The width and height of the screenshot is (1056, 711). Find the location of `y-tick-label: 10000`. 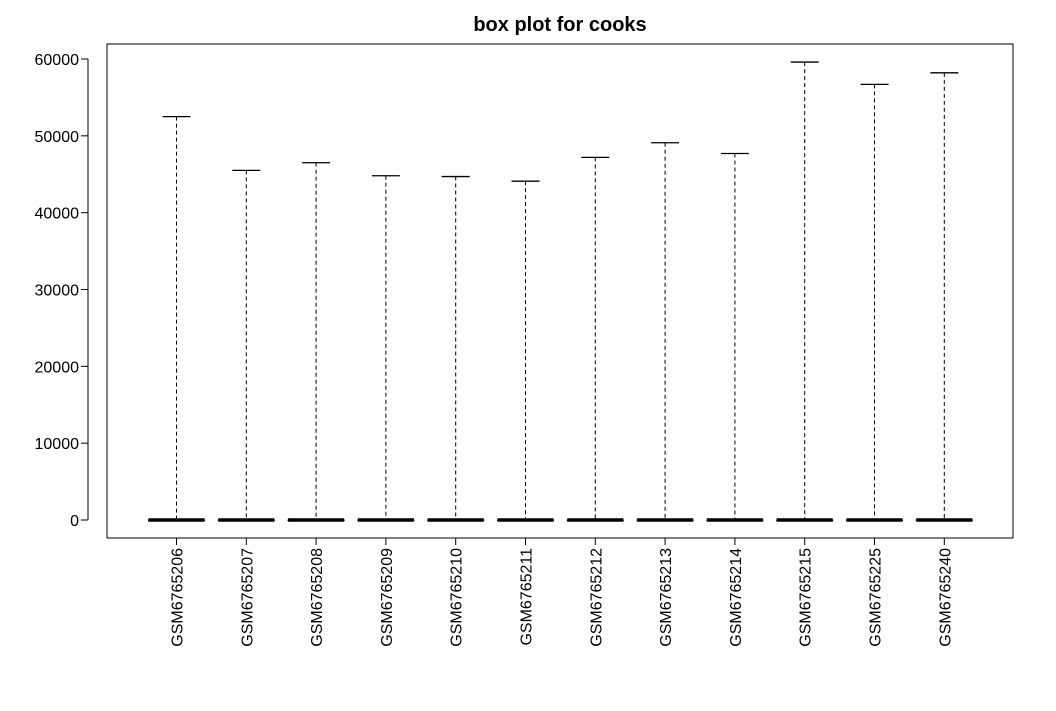

y-tick-label: 10000 is located at coordinates (57, 444).